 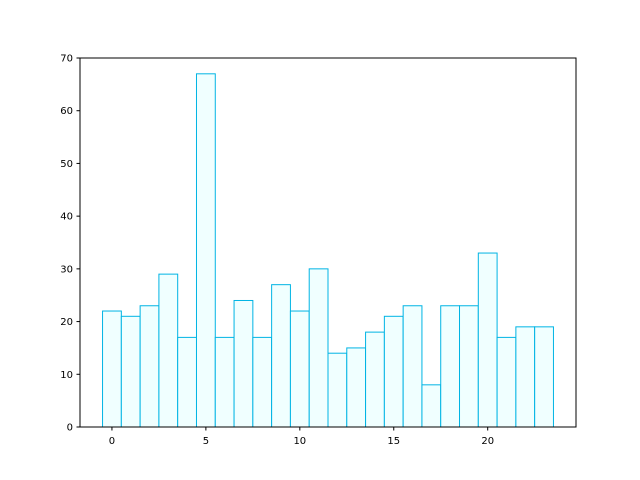 I want to click on x-tick-label: 15, so click(x=393, y=441).